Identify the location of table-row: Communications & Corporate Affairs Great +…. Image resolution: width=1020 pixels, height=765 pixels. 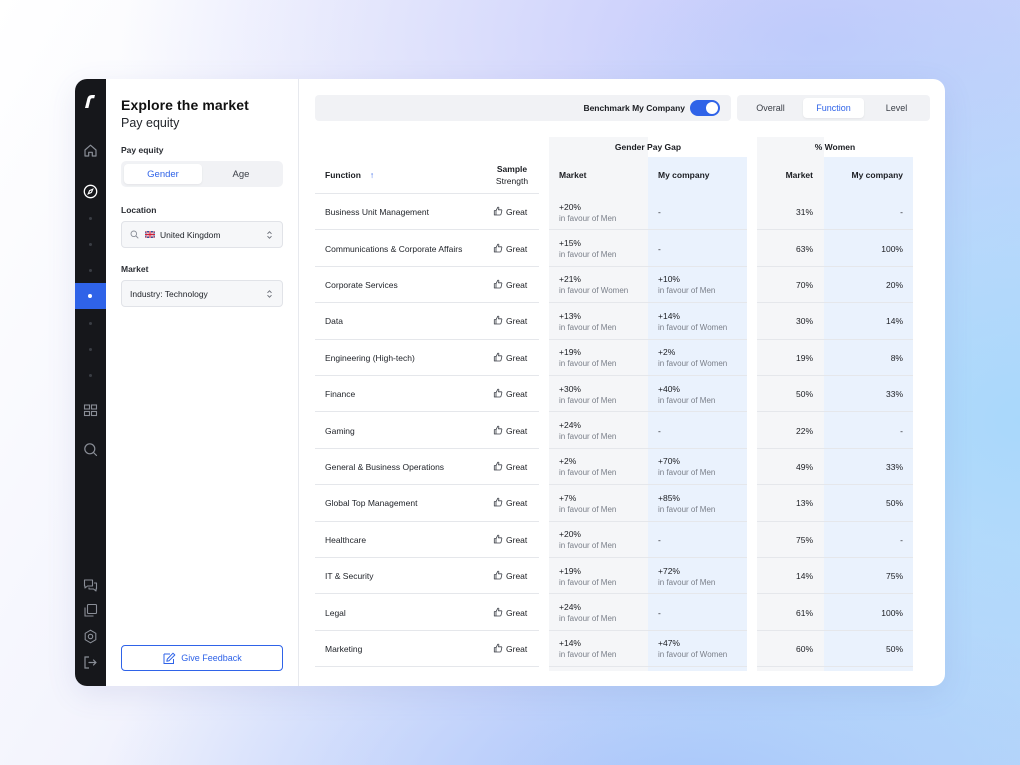
(615, 248).